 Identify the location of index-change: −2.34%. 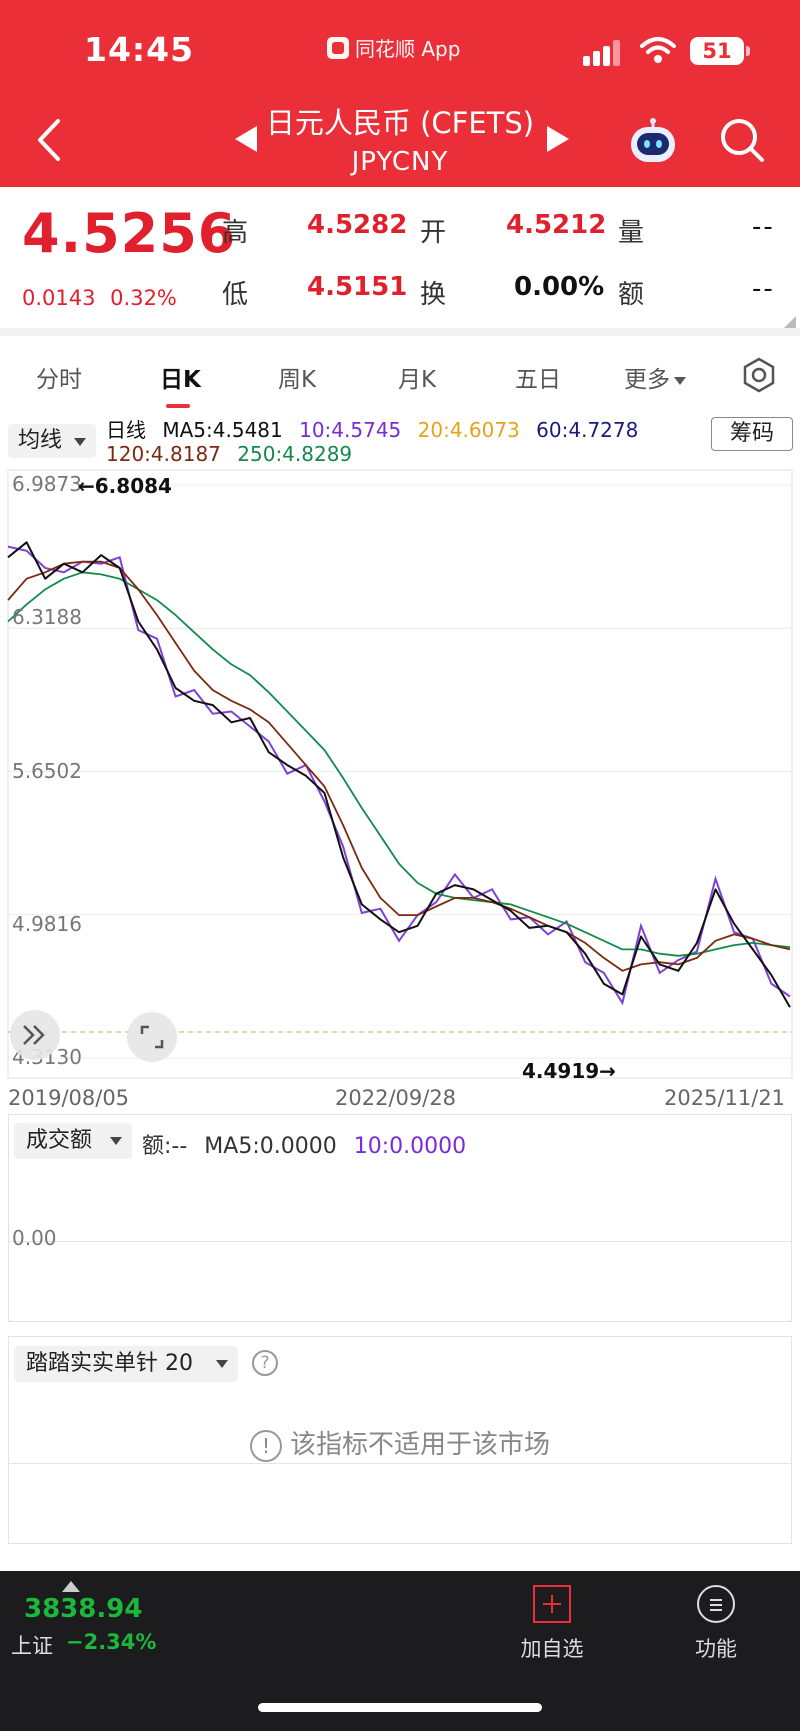
(111, 1642).